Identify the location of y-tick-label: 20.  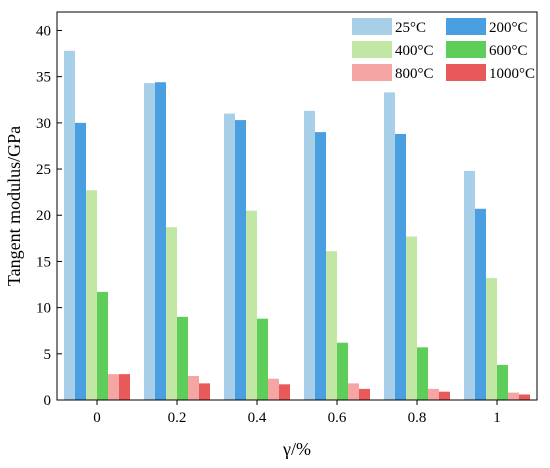
(43, 216).